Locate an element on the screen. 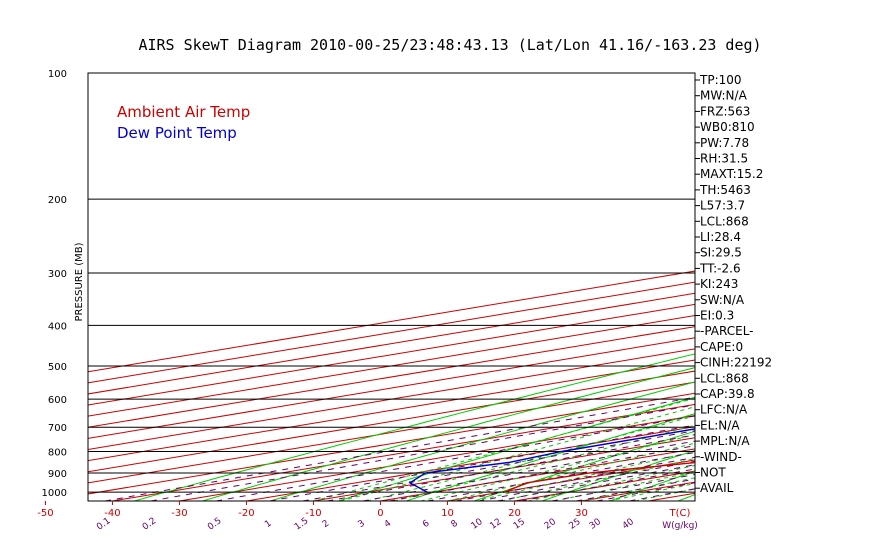 This screenshot has height=560, width=870. bottom-temperature-tick-label: 0 is located at coordinates (380, 513).